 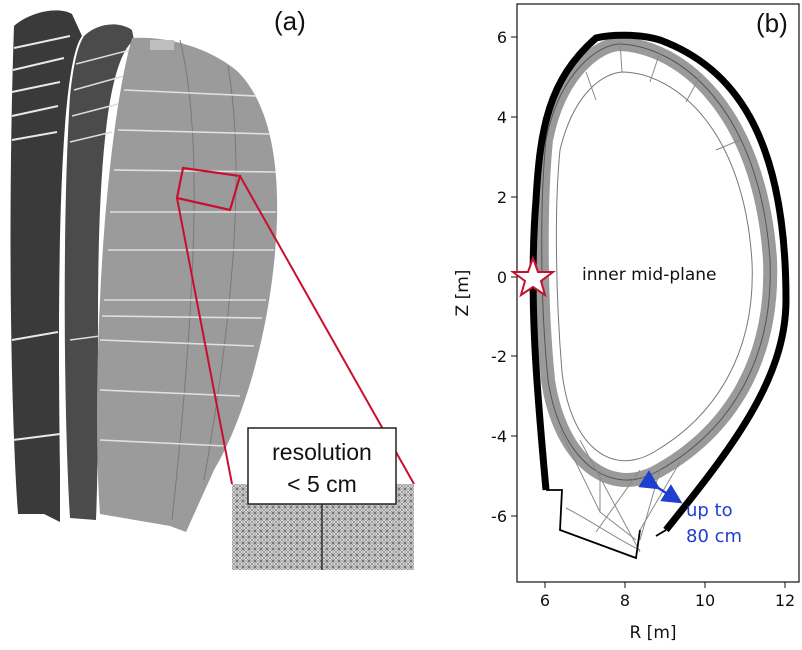 What do you see at coordinates (322, 452) in the screenshot?
I see `resolution-label-line1: resolution` at bounding box center [322, 452].